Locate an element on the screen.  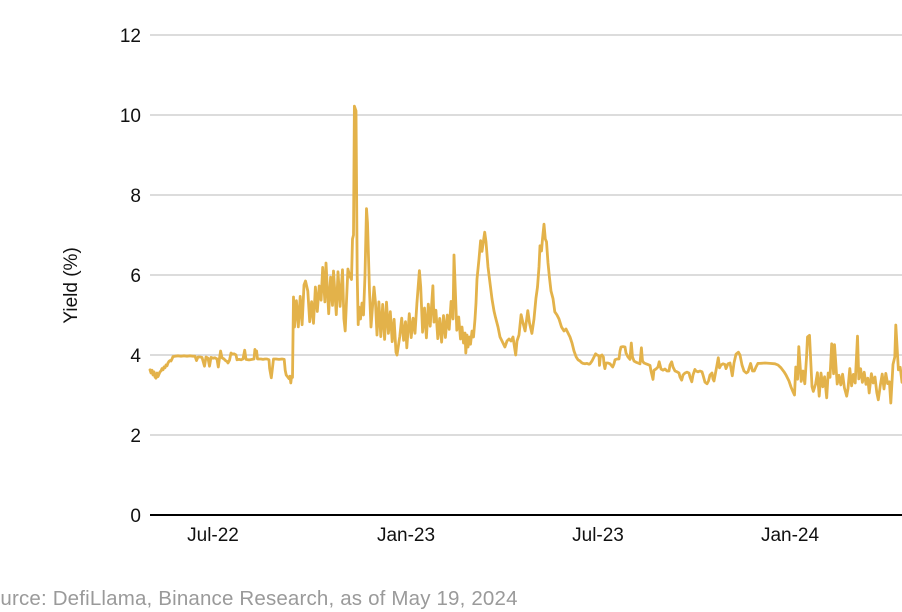
svg-text: Jan-24 is located at coordinates (790, 535).